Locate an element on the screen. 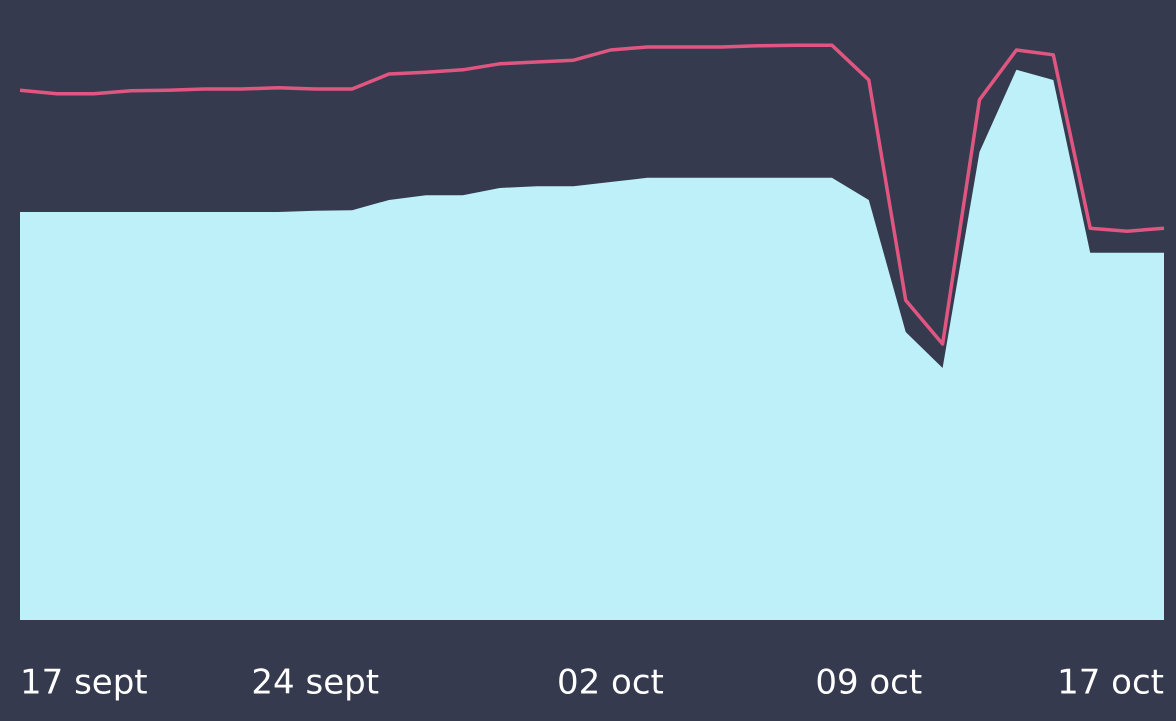 The width and height of the screenshot is (1176, 721). x-tick-label: 24 sept is located at coordinates (315, 683).